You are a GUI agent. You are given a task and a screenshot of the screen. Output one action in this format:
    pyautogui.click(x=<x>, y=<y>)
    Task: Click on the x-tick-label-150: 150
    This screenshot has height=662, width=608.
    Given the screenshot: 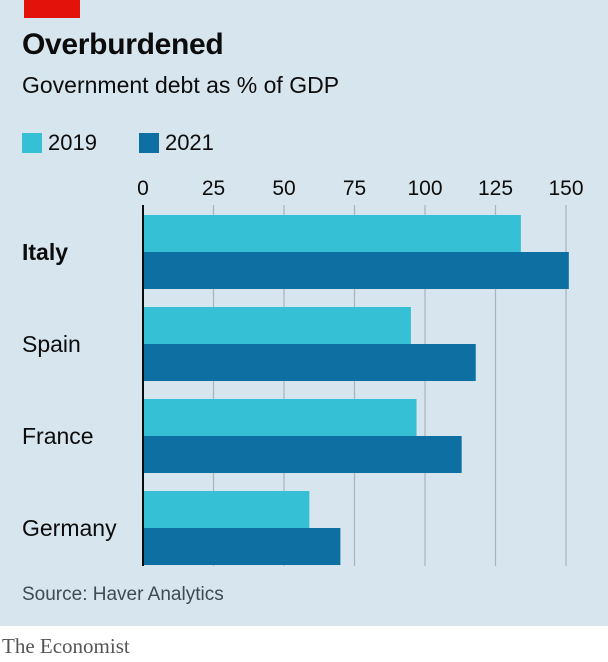 What is the action you would take?
    pyautogui.click(x=565, y=188)
    